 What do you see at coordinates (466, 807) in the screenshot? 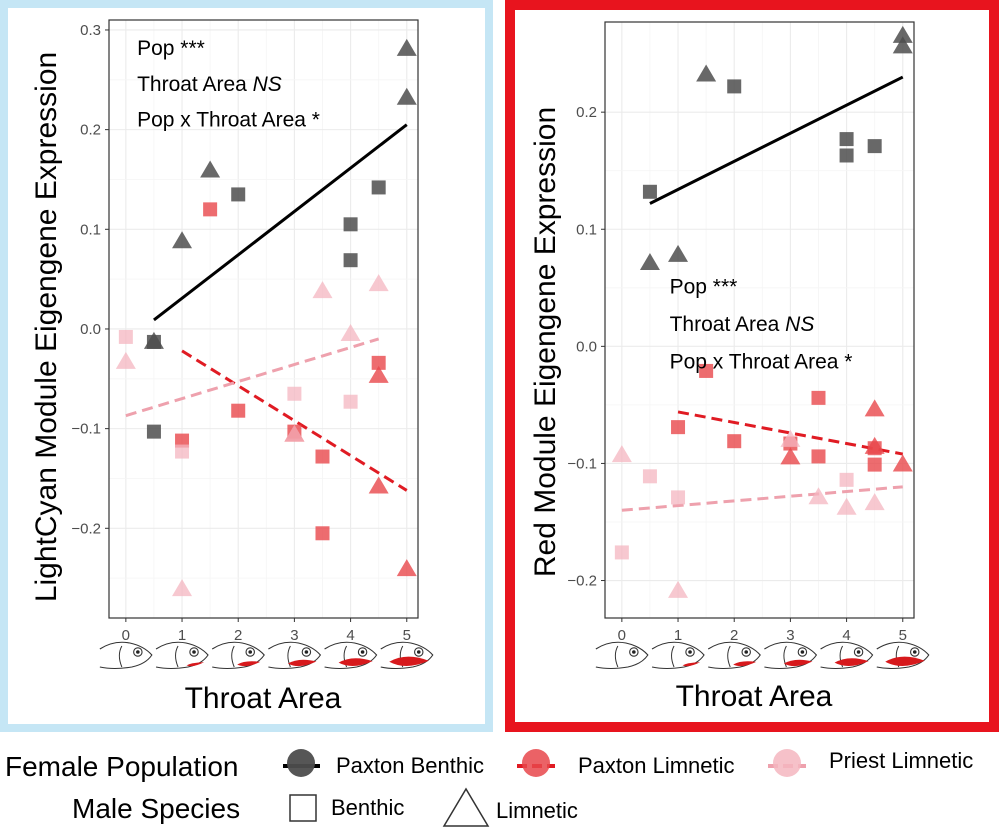
I see `legend-triangle-icon` at bounding box center [466, 807].